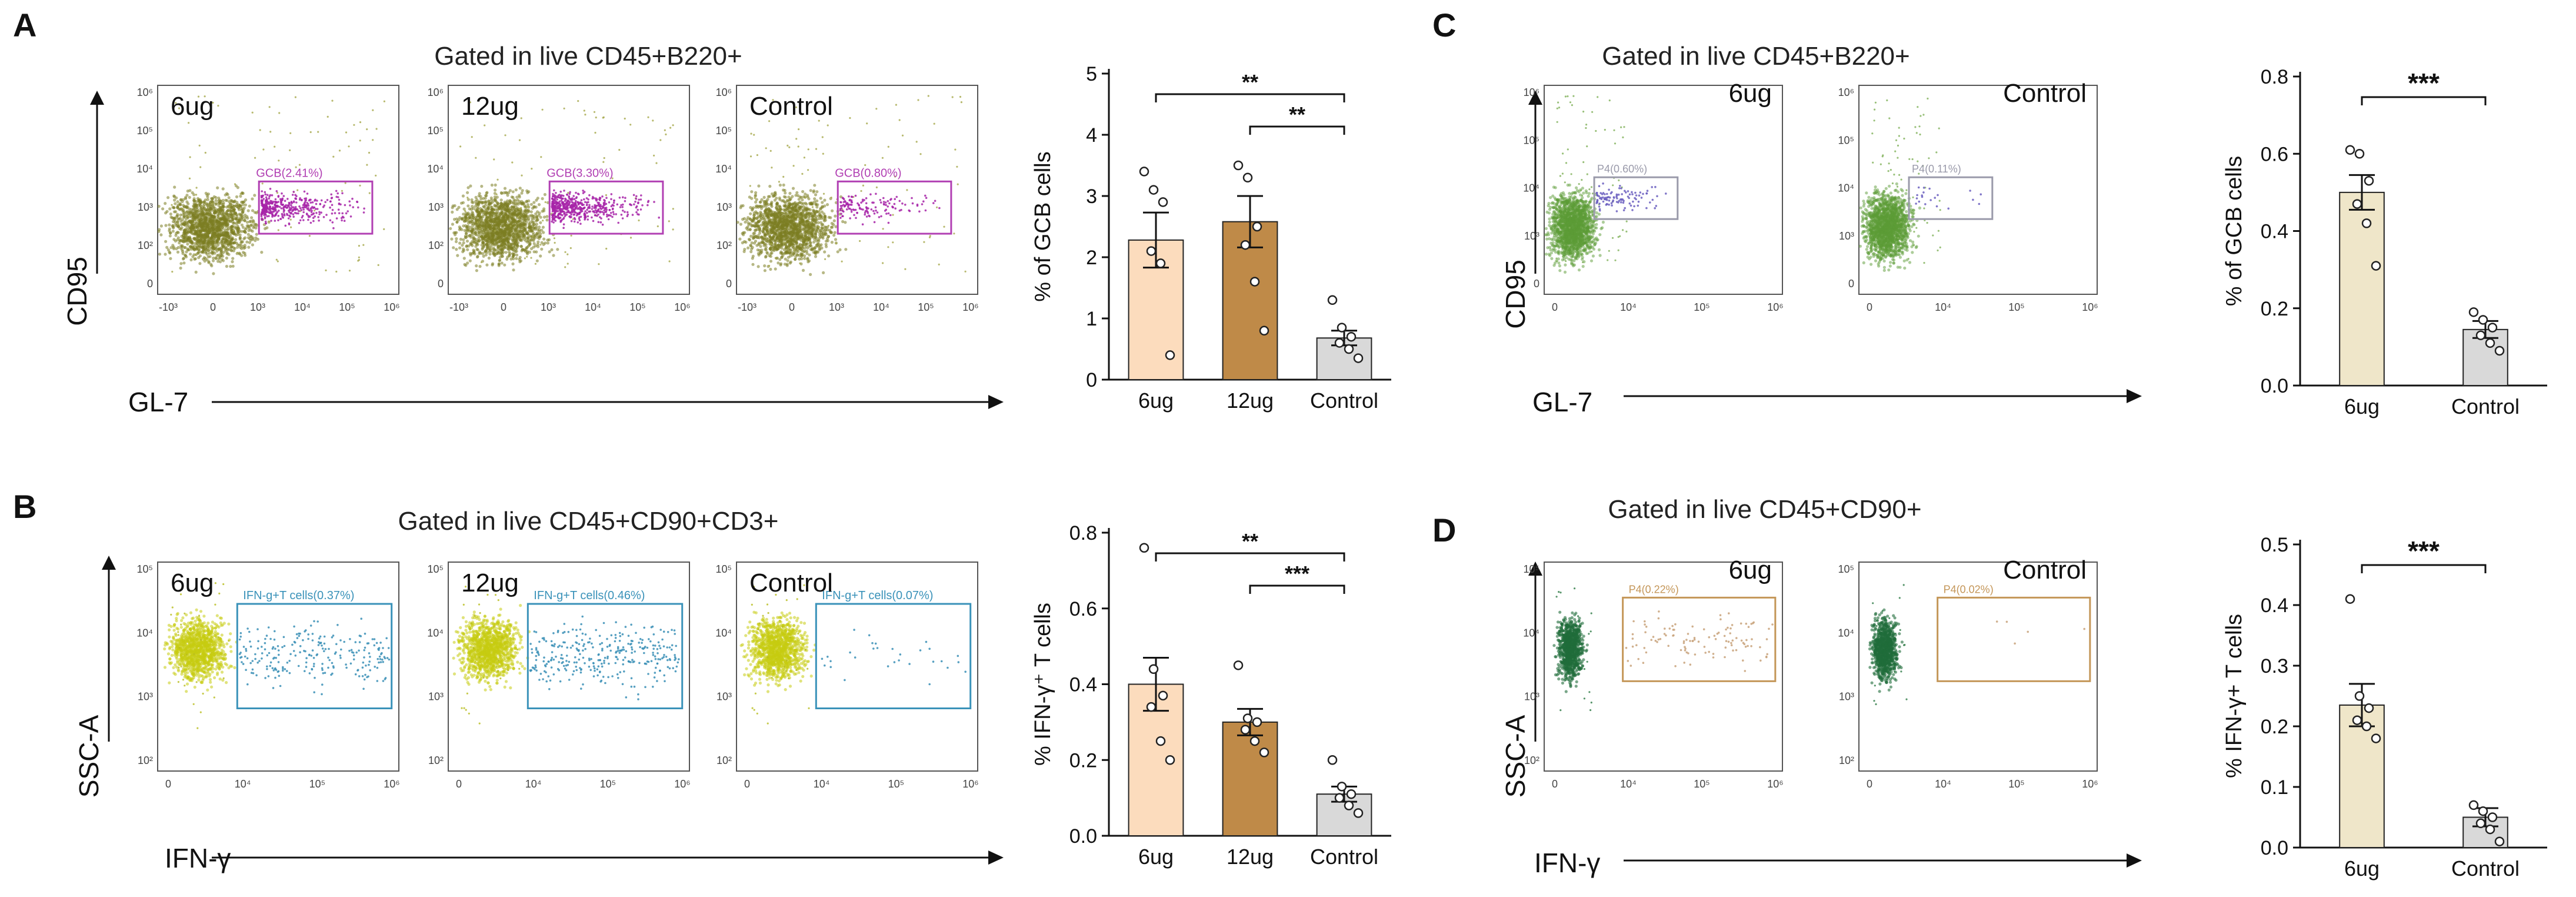  I want to click on flow-x-axis-label: GL-7, so click(158, 402).